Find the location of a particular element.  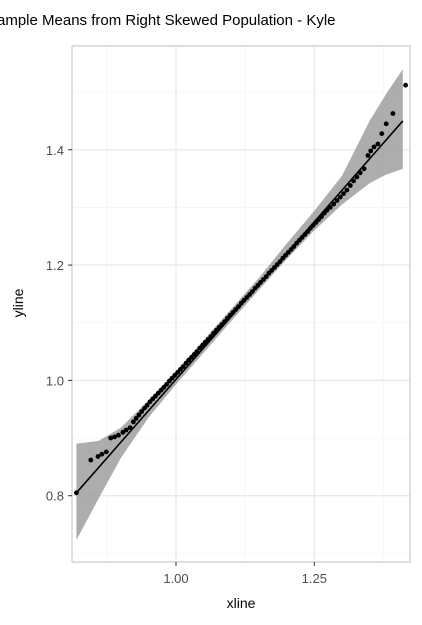

x-tick-label: 1.25 is located at coordinates (314, 578).